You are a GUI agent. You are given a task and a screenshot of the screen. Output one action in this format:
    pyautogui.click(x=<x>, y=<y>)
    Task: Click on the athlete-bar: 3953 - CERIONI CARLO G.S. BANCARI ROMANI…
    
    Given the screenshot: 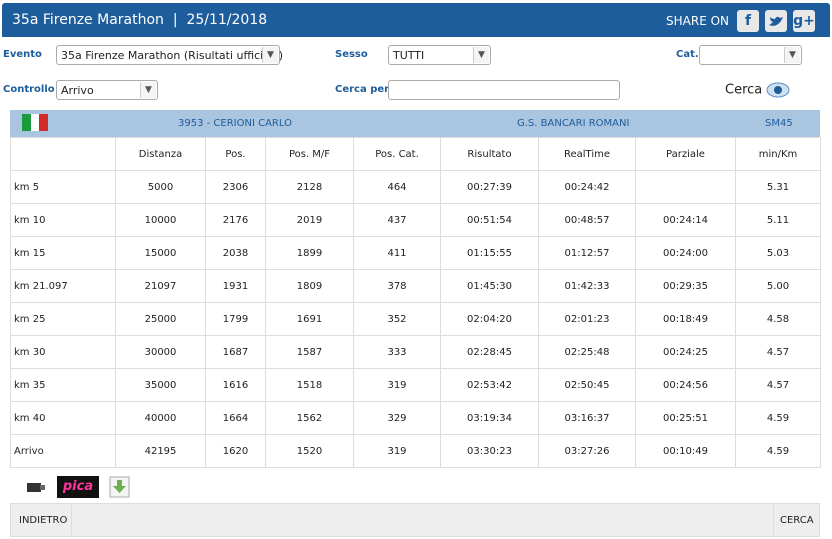 What is the action you would take?
    pyautogui.click(x=415, y=123)
    